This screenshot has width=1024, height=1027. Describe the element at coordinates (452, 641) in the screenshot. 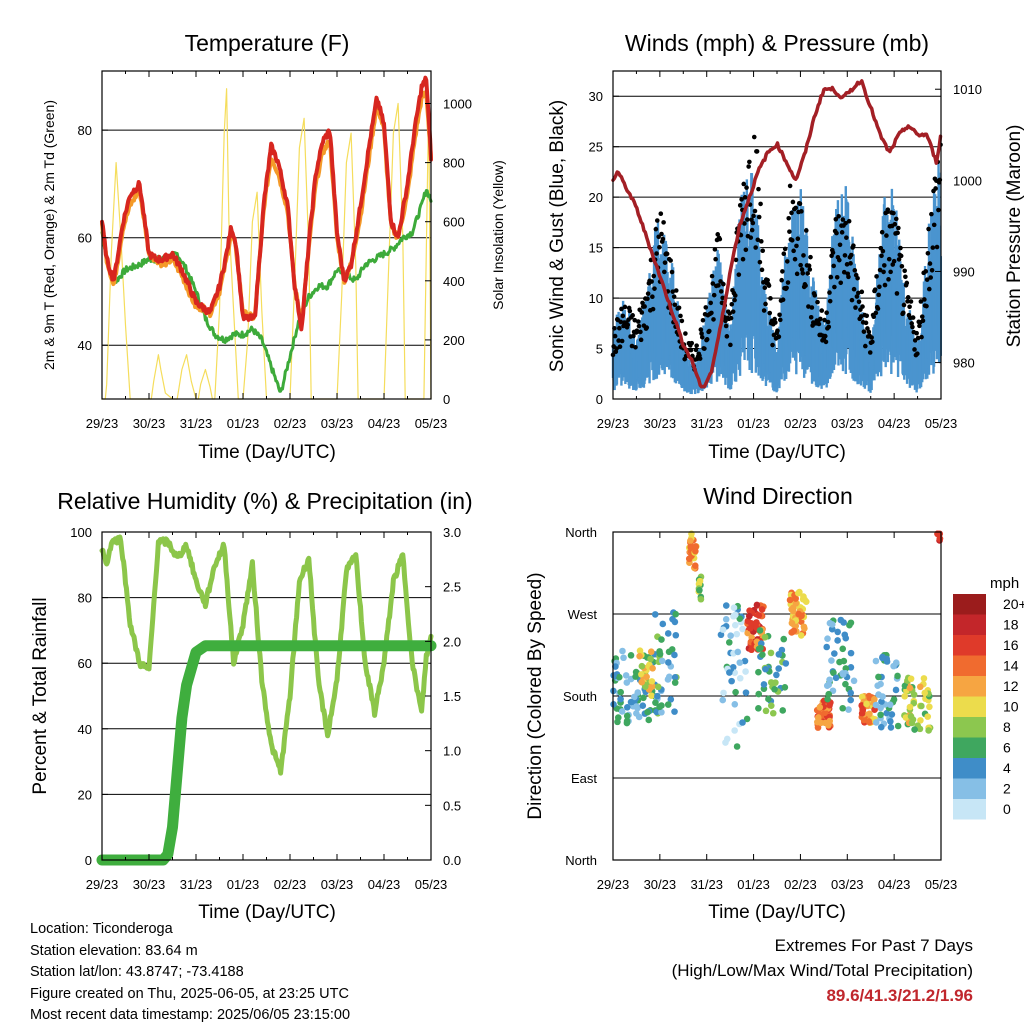

I see `y2-tick-label: 2.0` at that location.